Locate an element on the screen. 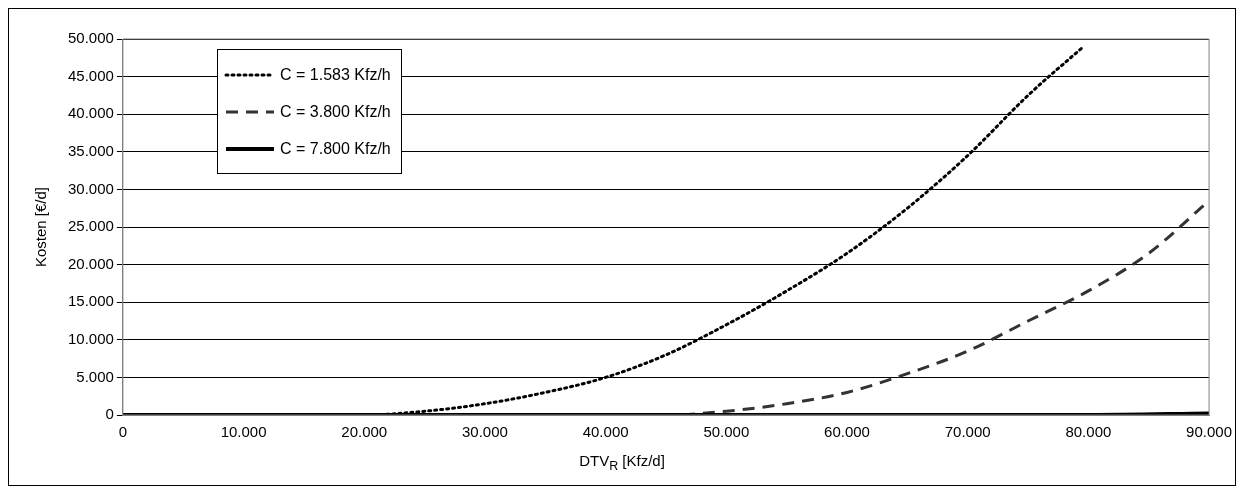  x-tick-label: 20.000 is located at coordinates (364, 432).